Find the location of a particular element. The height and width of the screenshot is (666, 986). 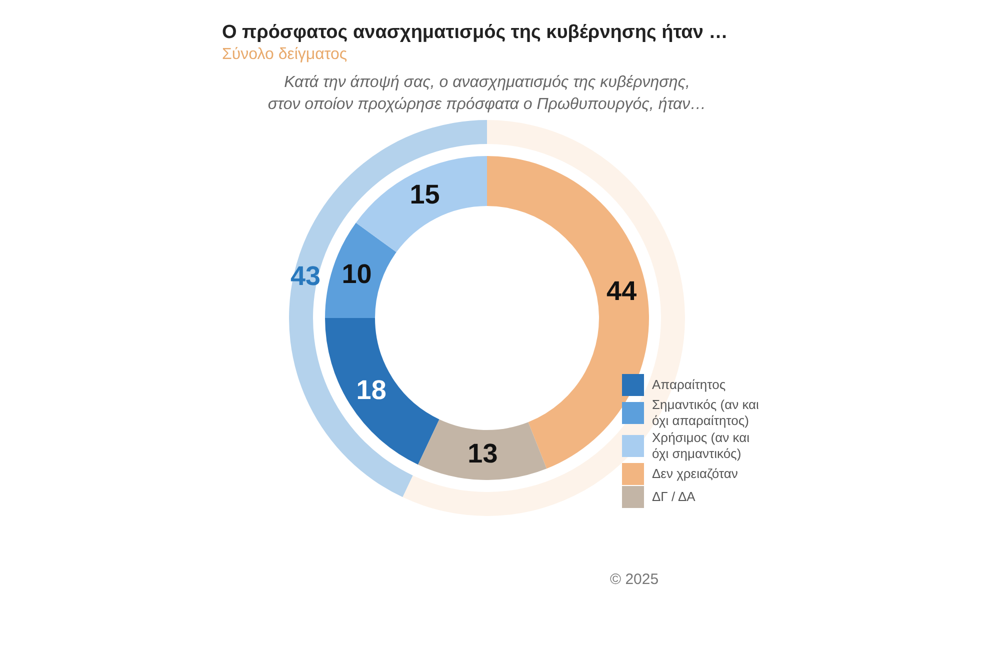

data-label: 13 is located at coordinates (483, 453).